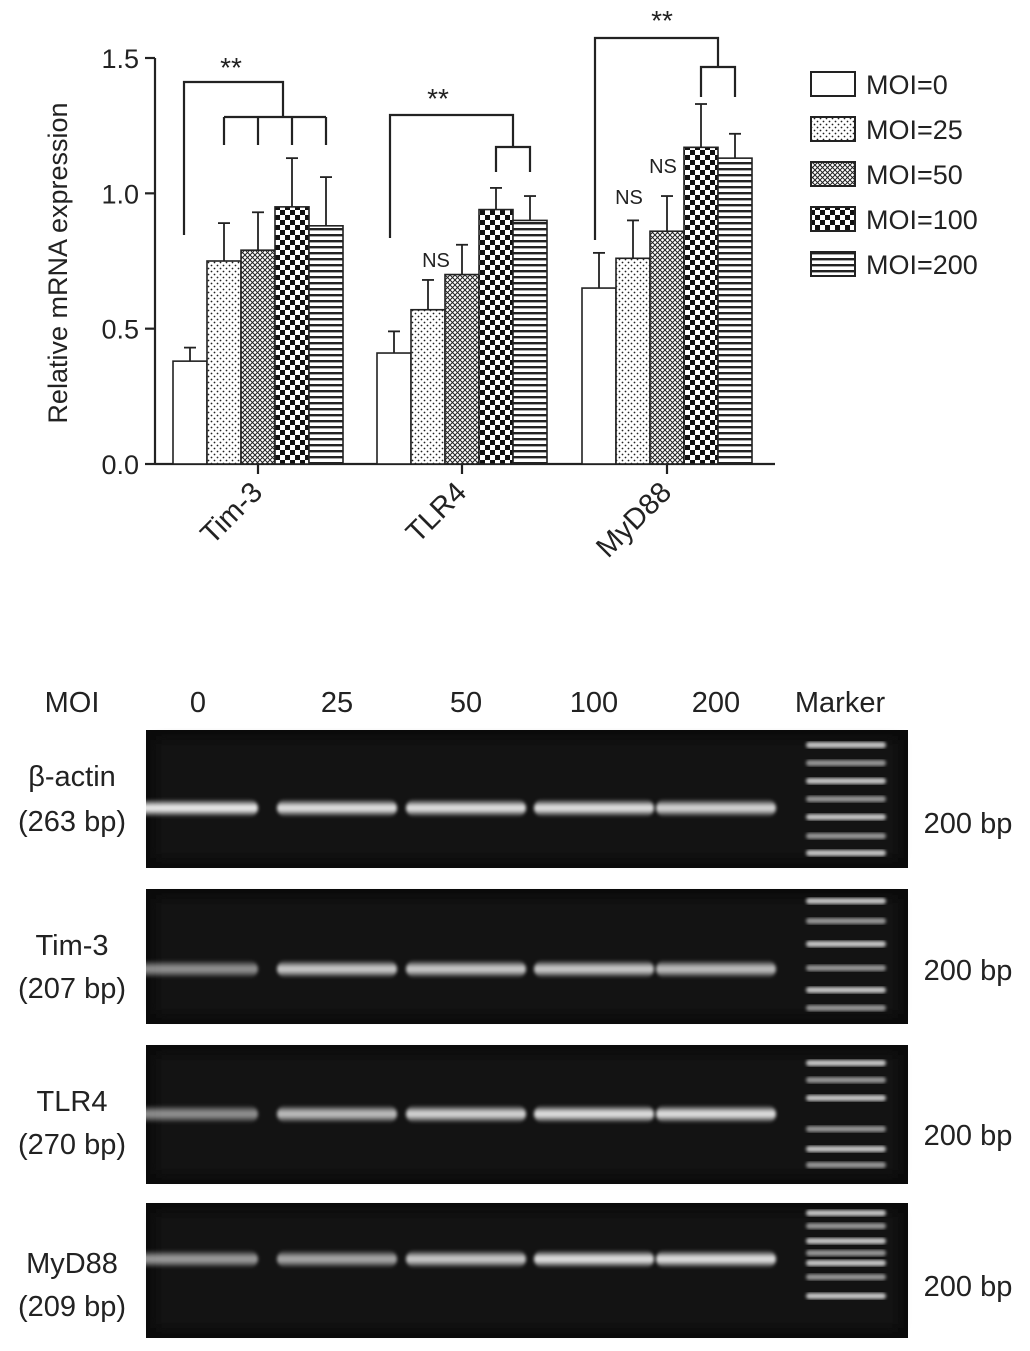 The height and width of the screenshot is (1351, 1030). I want to click on y-tick-label: 1.5, so click(120, 59).